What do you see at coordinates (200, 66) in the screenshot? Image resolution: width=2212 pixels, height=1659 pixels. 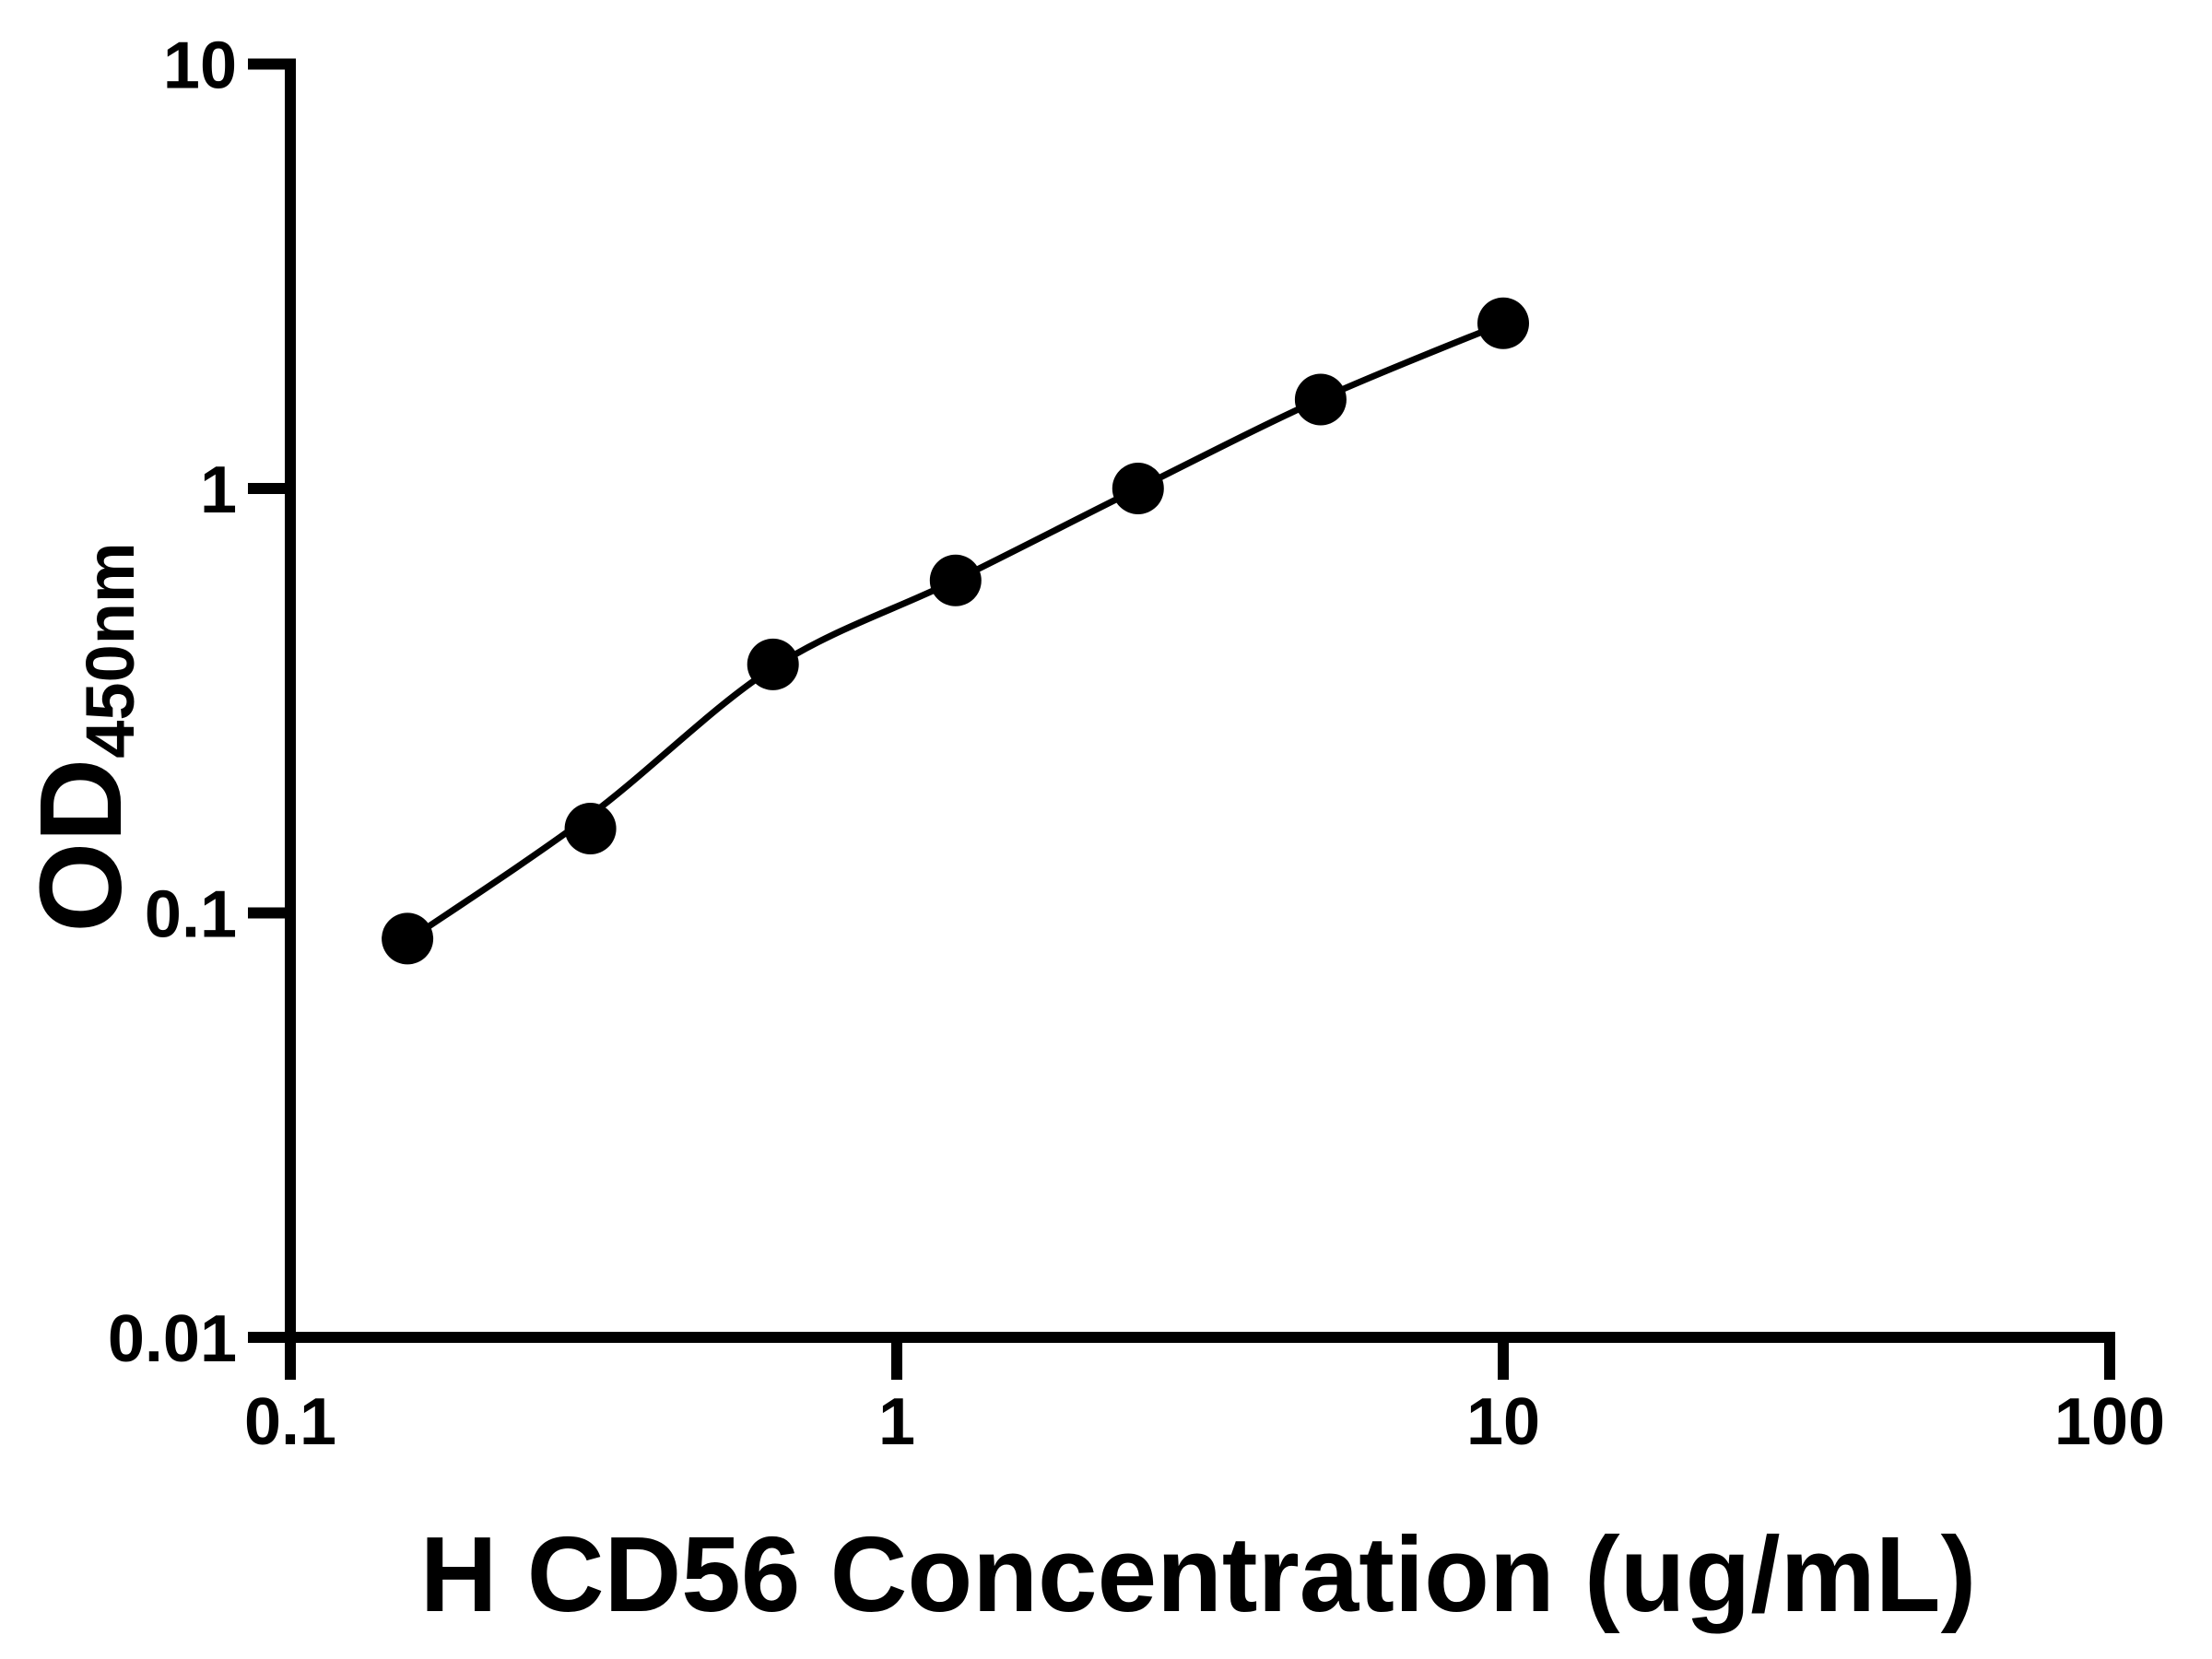 I see `y-tick-label: 10` at bounding box center [200, 66].